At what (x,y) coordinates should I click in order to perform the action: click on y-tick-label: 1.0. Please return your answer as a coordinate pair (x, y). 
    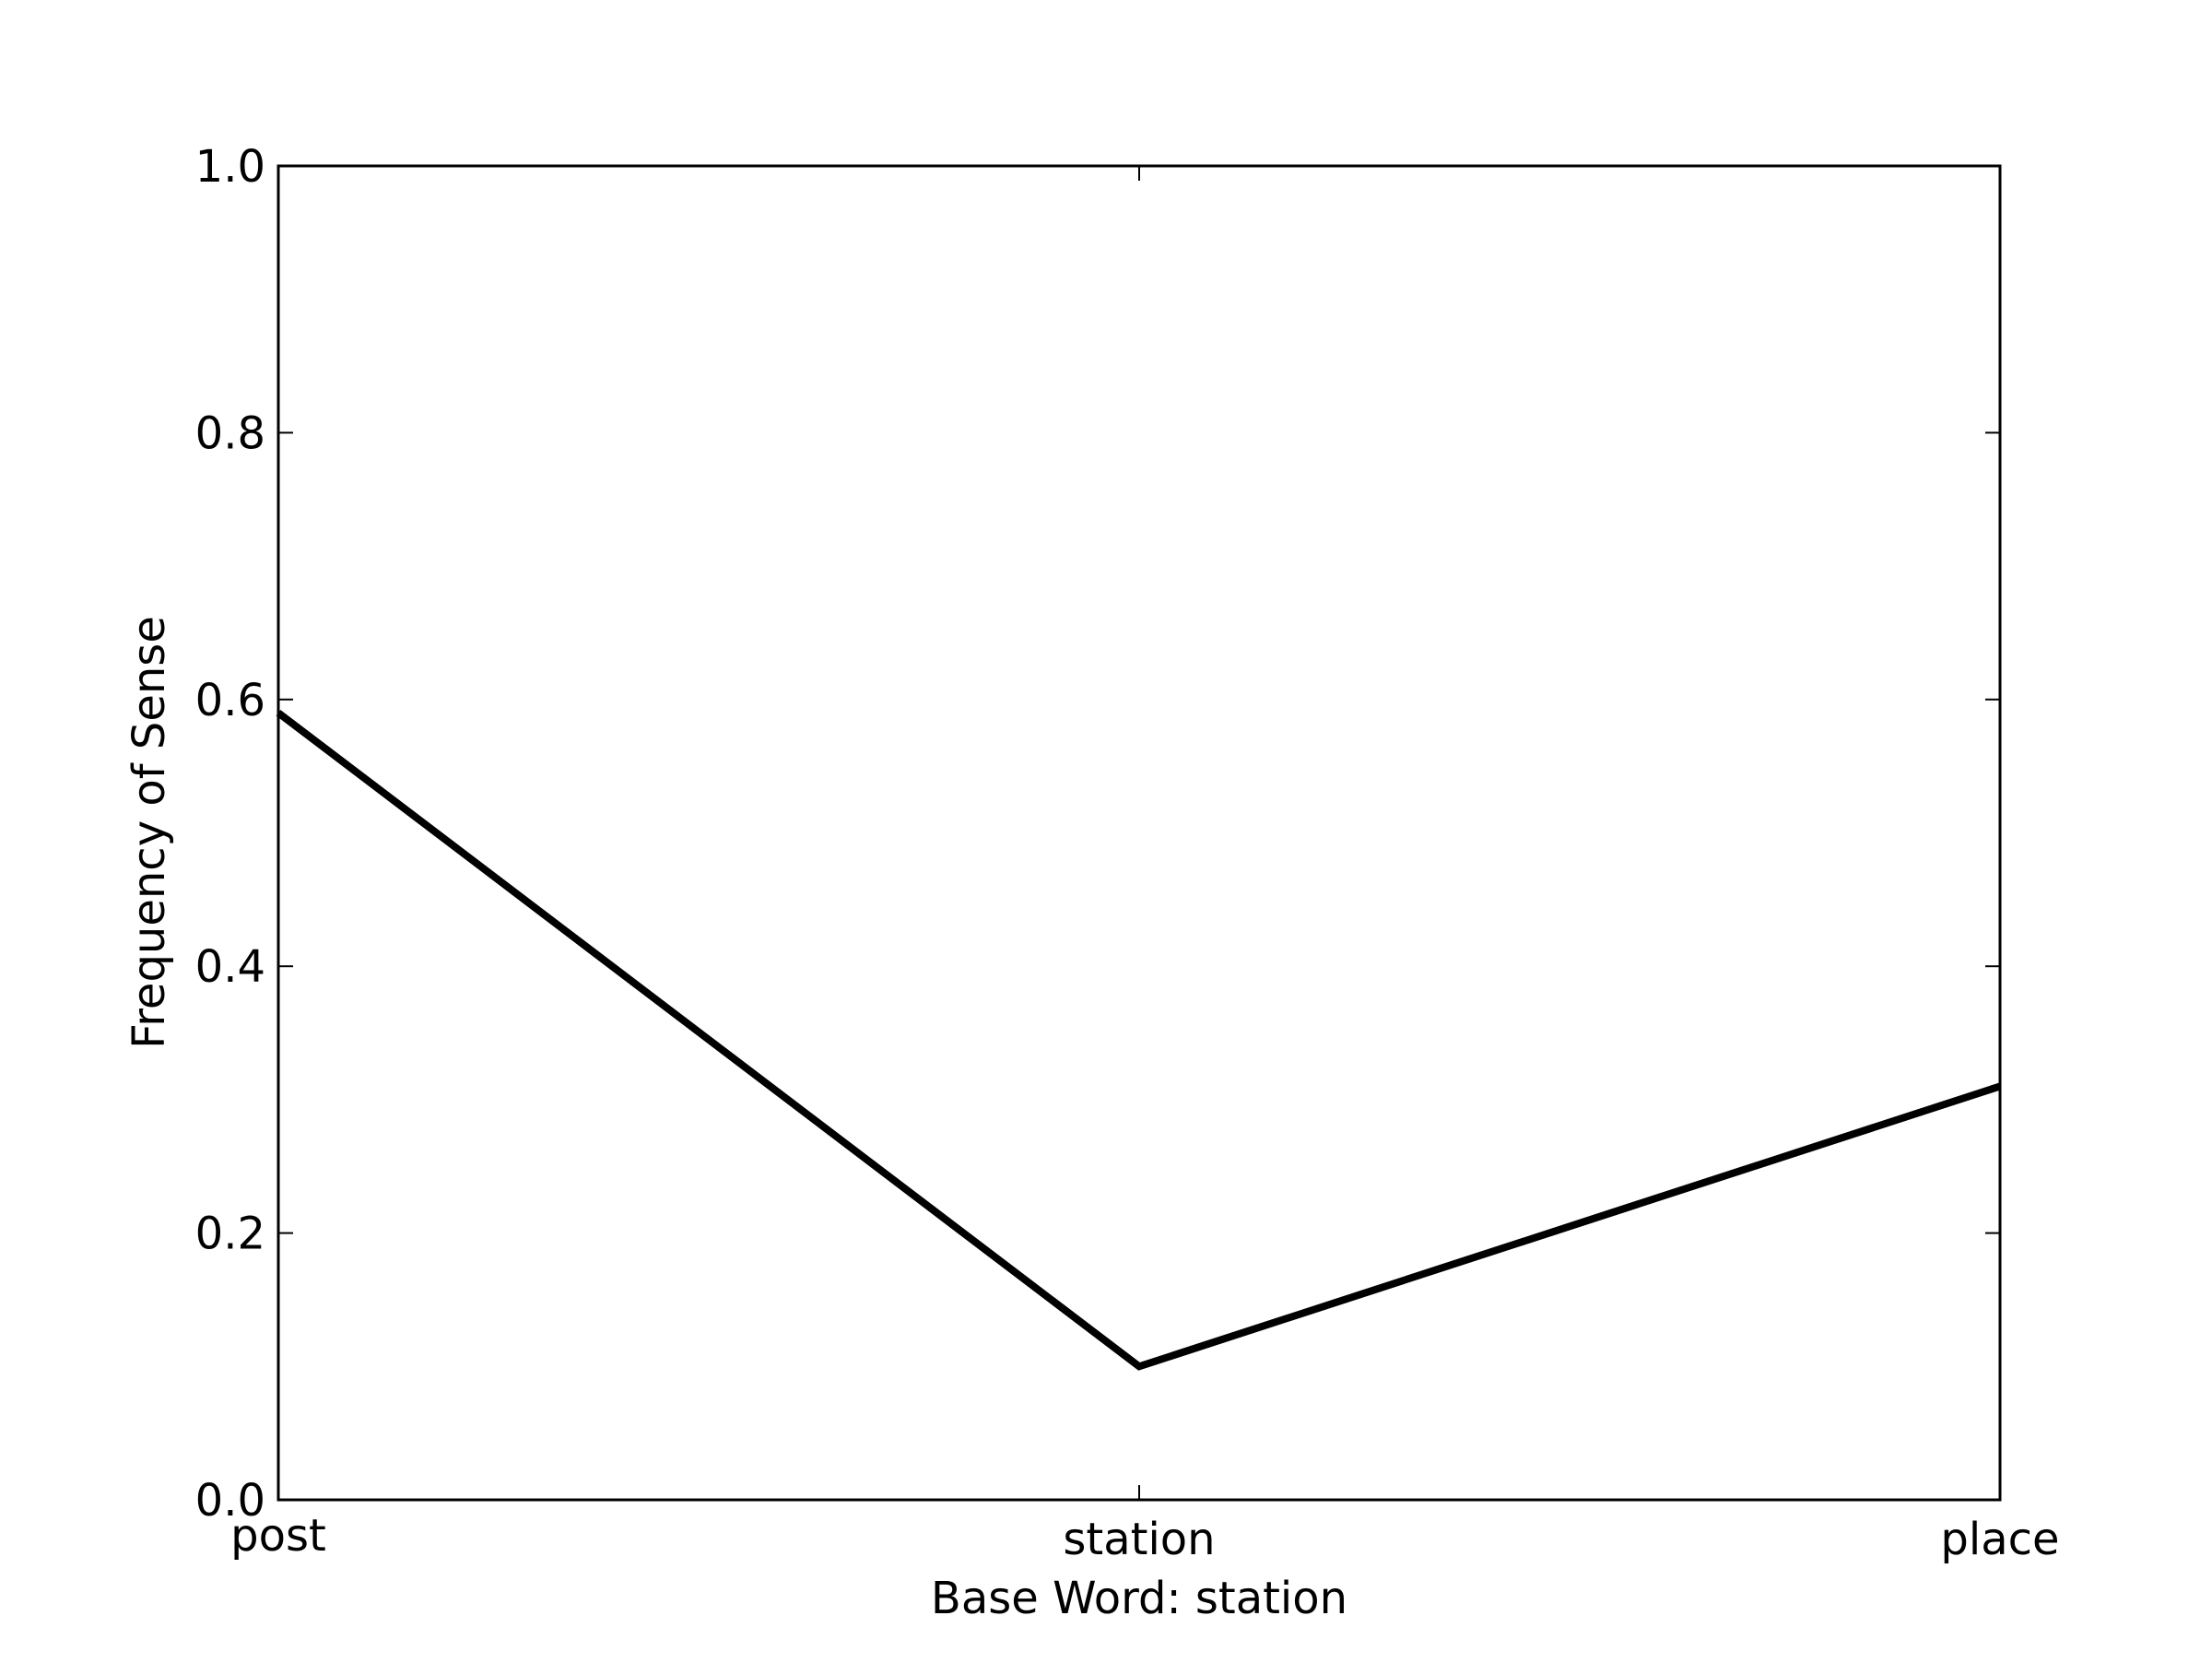
    Looking at the image, I should click on (230, 167).